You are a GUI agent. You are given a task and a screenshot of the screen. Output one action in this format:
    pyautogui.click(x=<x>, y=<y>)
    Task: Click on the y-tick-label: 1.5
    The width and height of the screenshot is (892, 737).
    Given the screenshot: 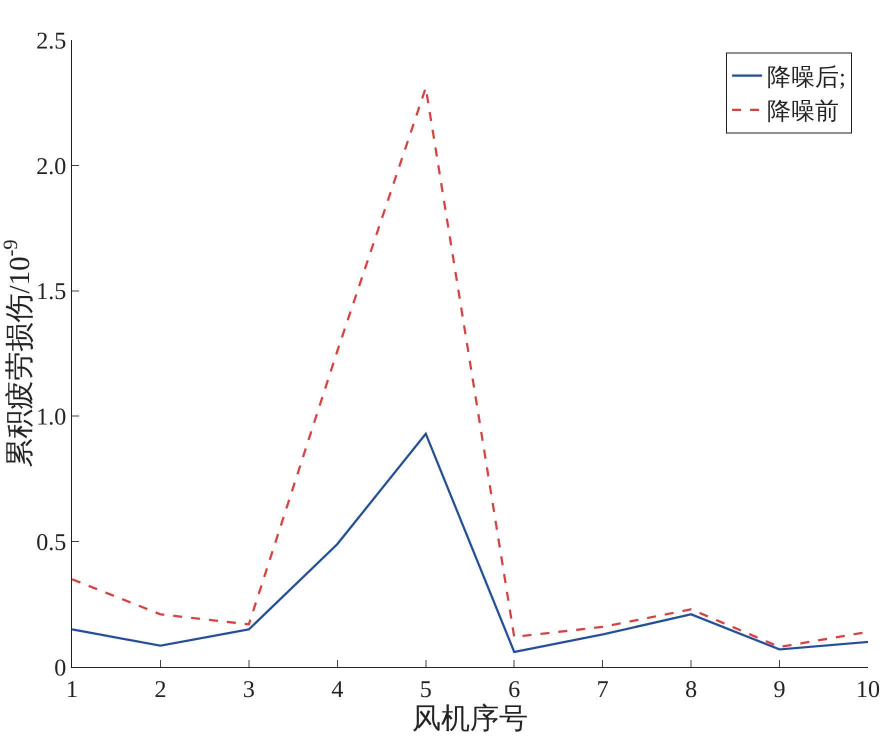 What is the action you would take?
    pyautogui.click(x=51, y=292)
    